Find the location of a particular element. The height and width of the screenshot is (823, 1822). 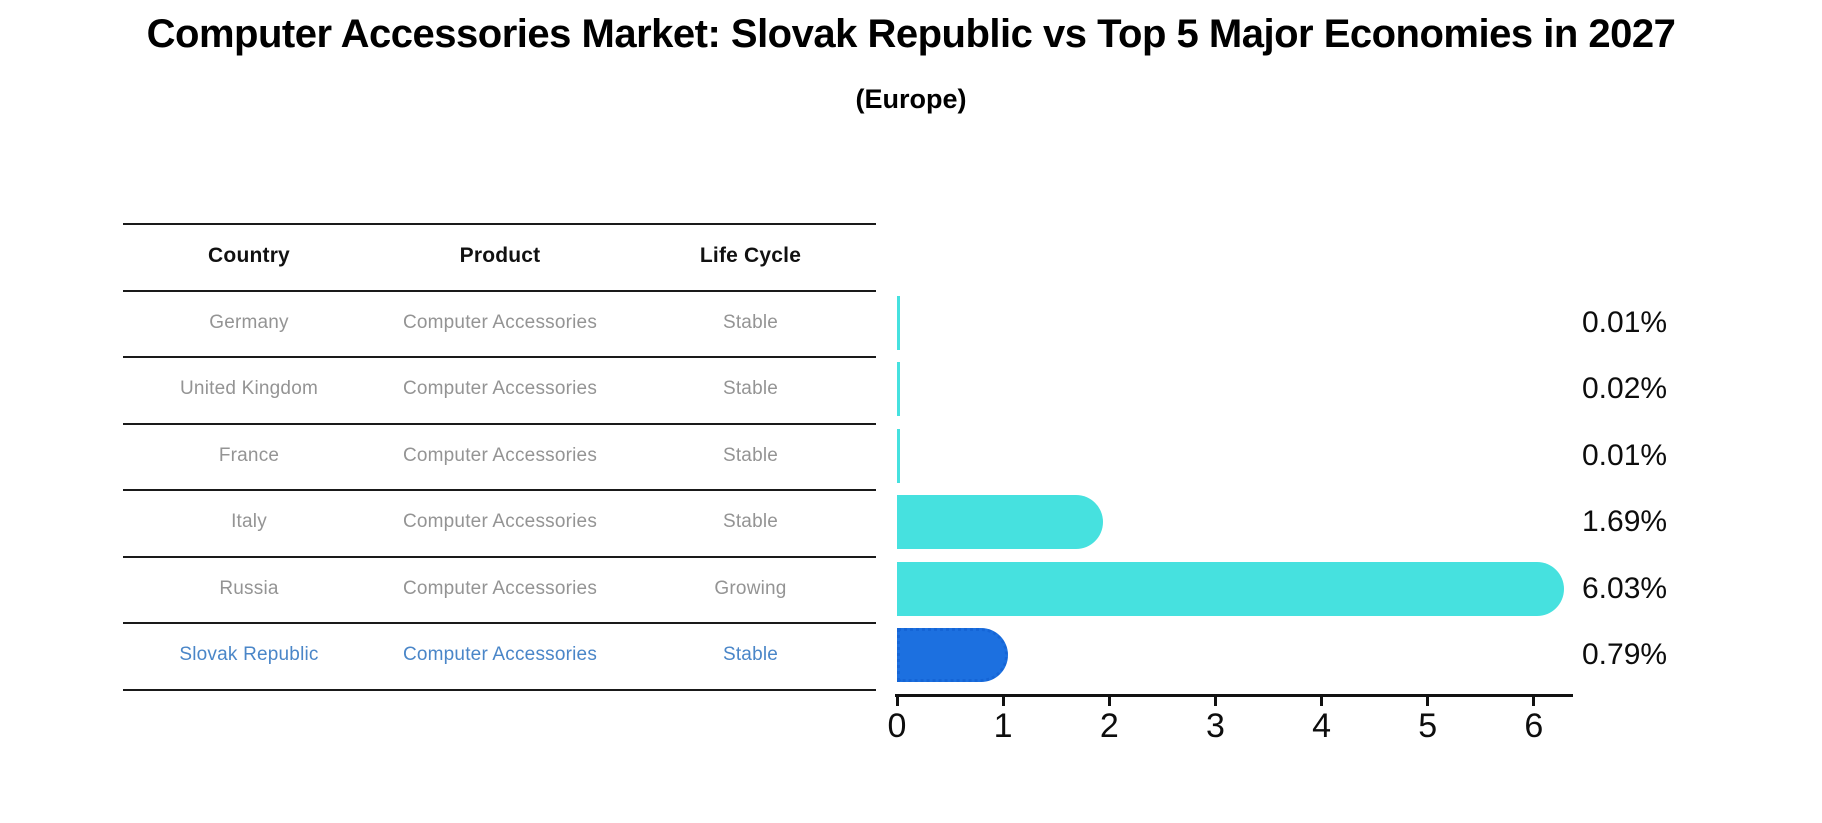

x-axis-tick-label: 1 is located at coordinates (1003, 726).